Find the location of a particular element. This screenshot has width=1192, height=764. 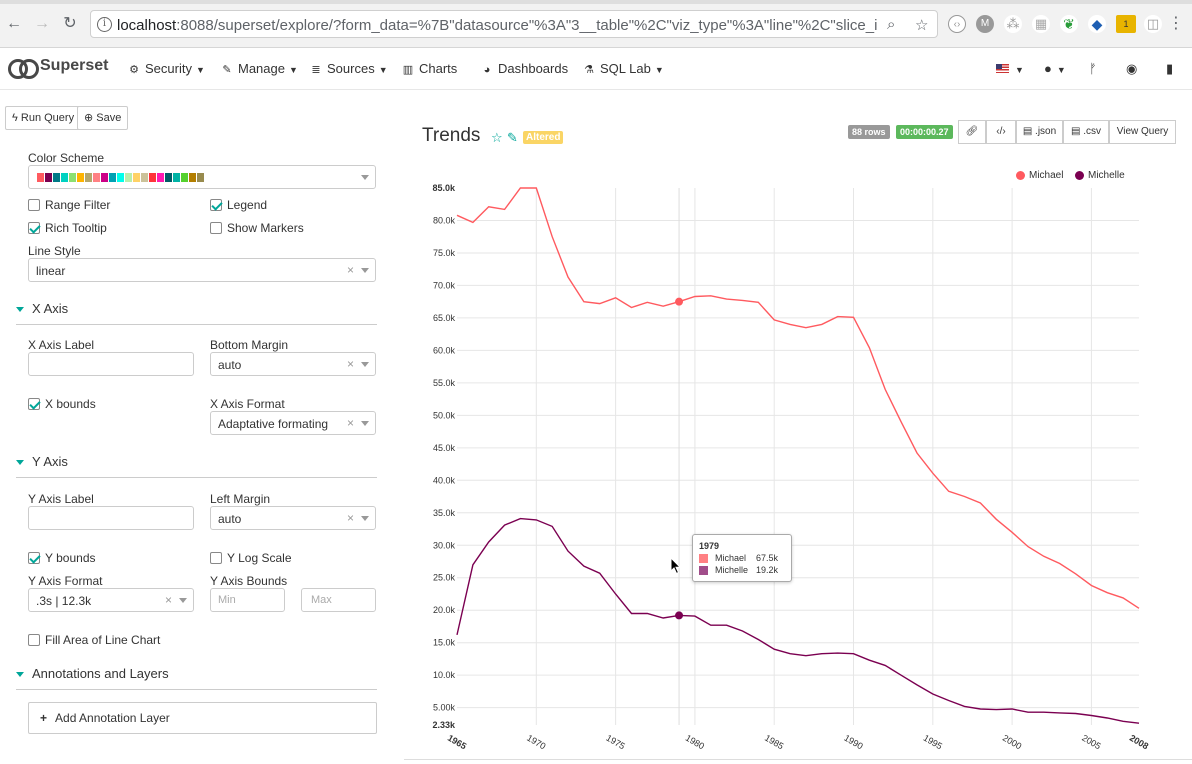

reload-icon: ↻ is located at coordinates (70, 23).